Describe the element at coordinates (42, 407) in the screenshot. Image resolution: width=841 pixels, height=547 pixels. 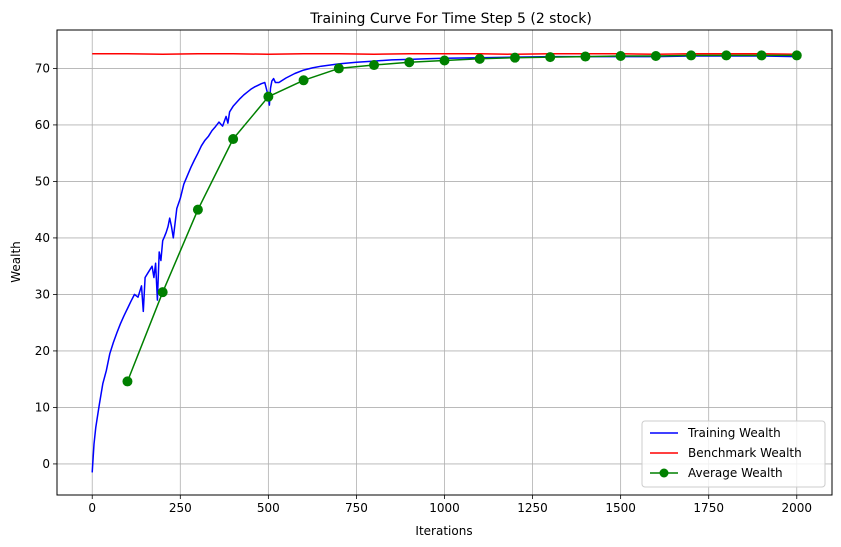
I see `y-tick-label: 10` at that location.